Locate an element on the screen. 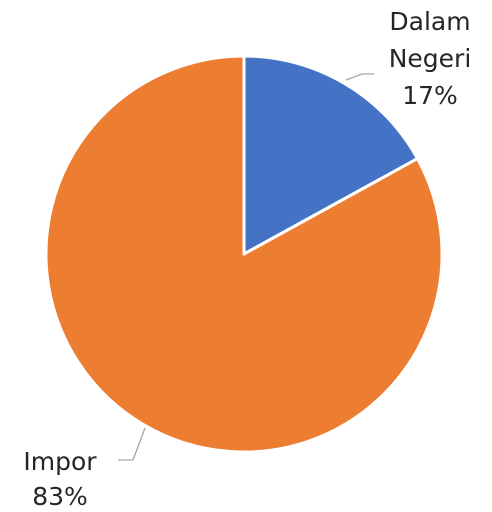  leader-line-dalam-negeri is located at coordinates (359, 77).